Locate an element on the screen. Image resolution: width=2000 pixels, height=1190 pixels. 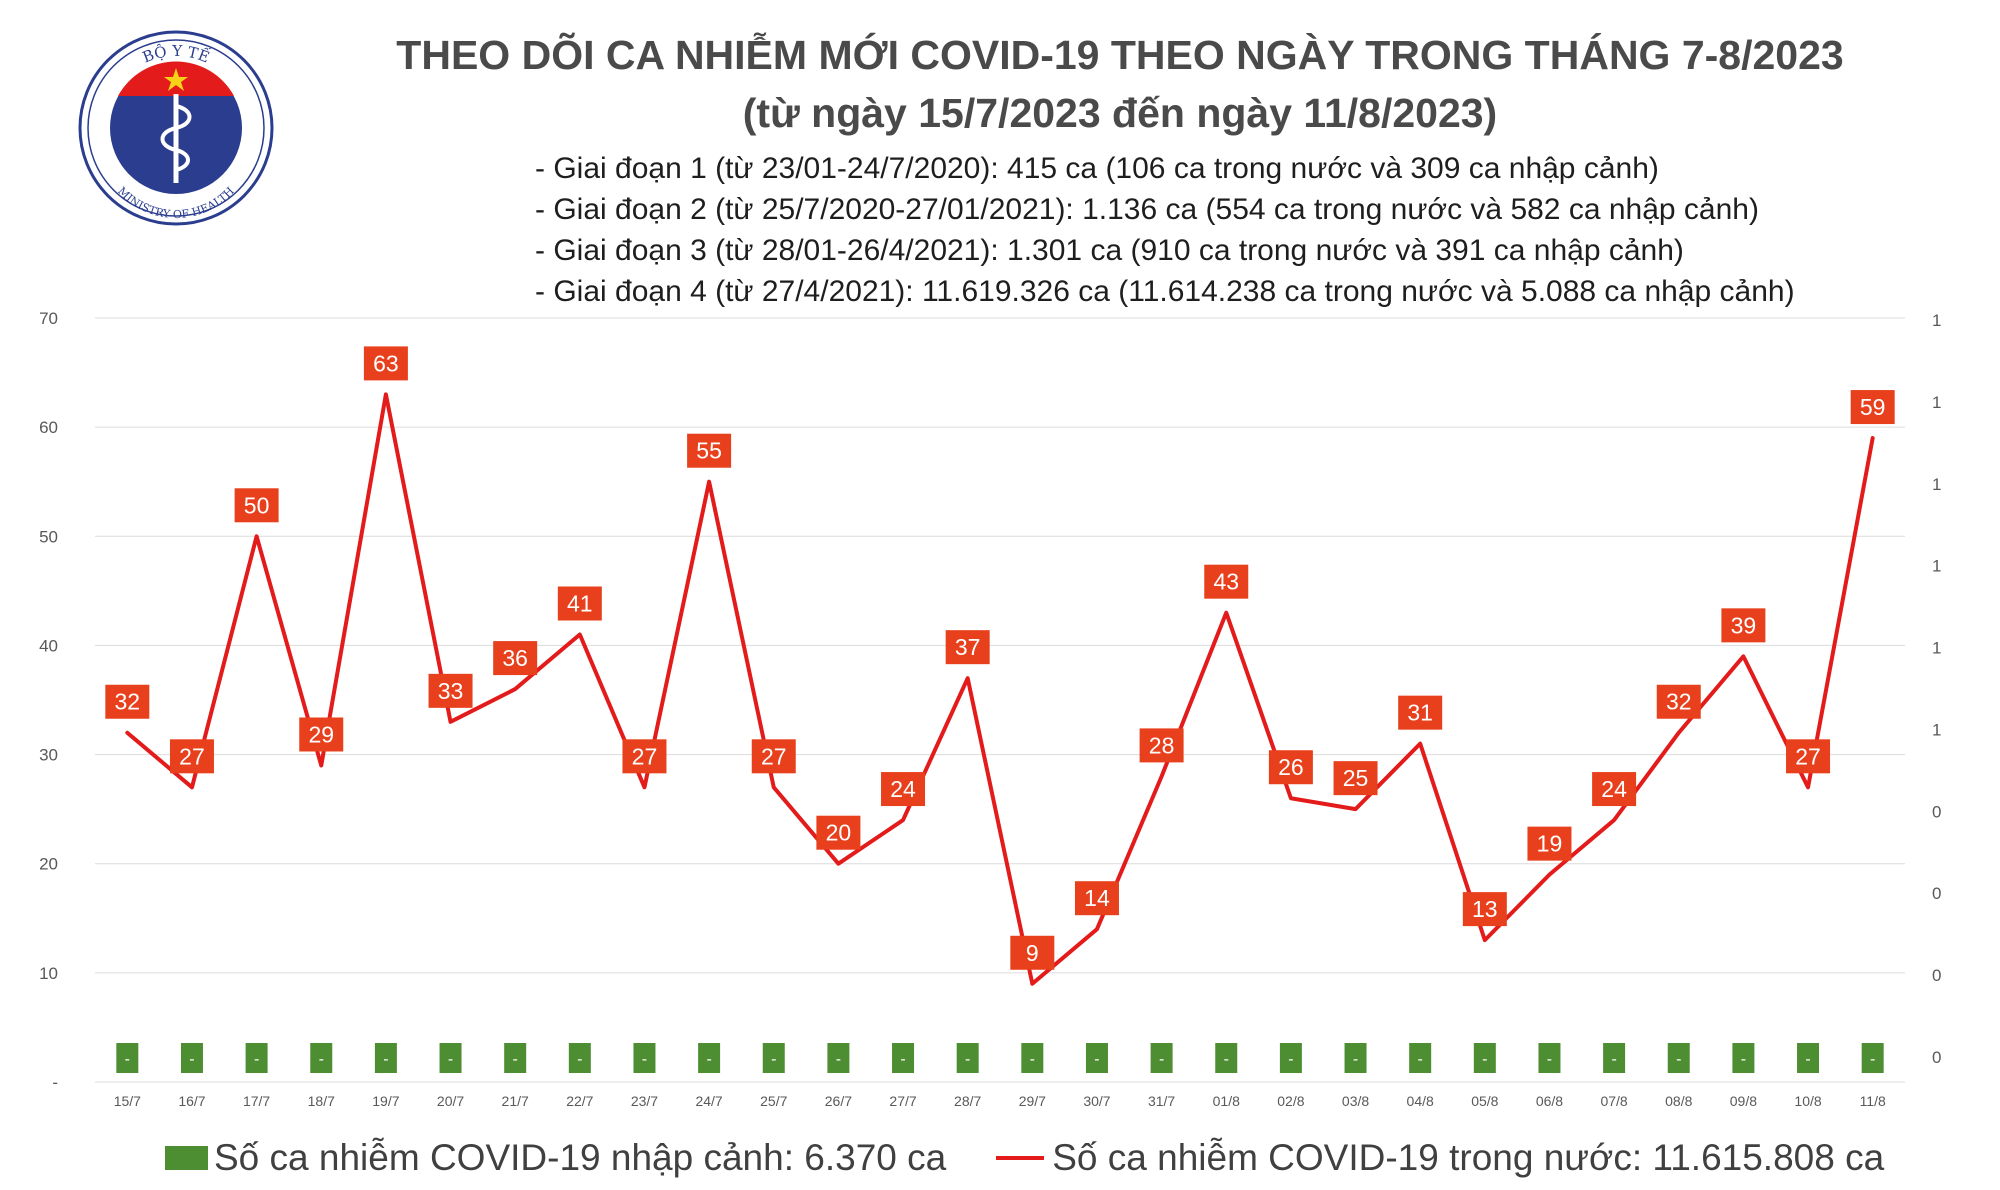
x-tick-label: 24/7 is located at coordinates (708, 1101).